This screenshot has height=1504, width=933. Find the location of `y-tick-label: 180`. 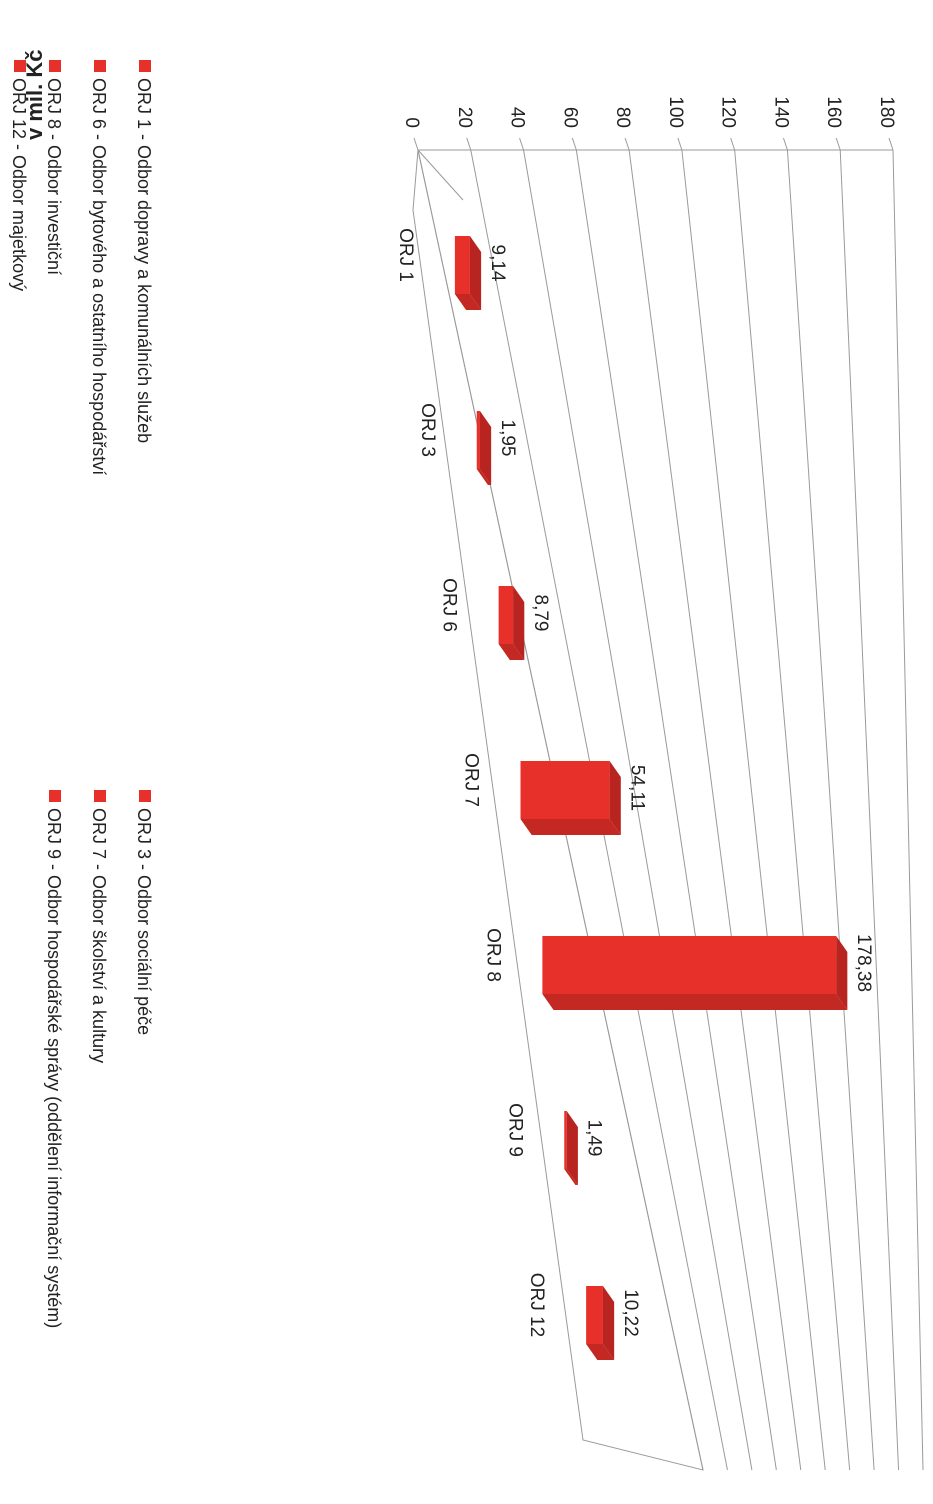

y-tick-label: 180 is located at coordinates (886, 112).